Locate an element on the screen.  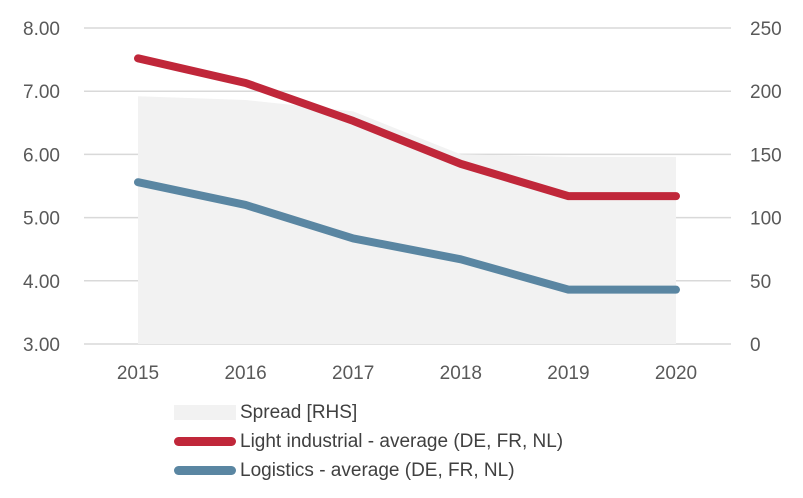
left-tick-label: 3.00 is located at coordinates (41, 345).